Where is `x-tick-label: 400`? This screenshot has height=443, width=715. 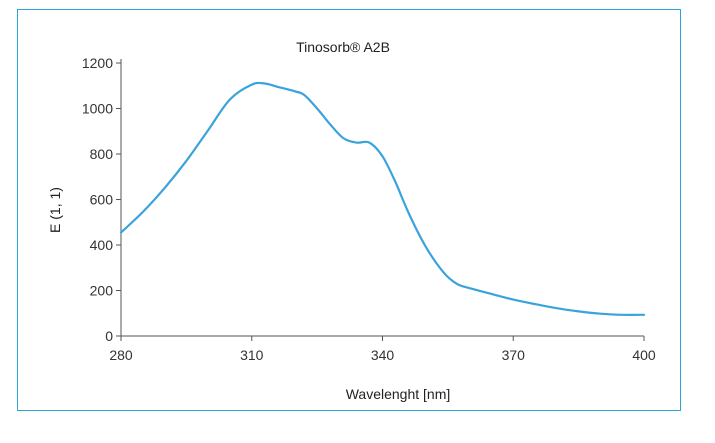 x-tick-label: 400 is located at coordinates (644, 355).